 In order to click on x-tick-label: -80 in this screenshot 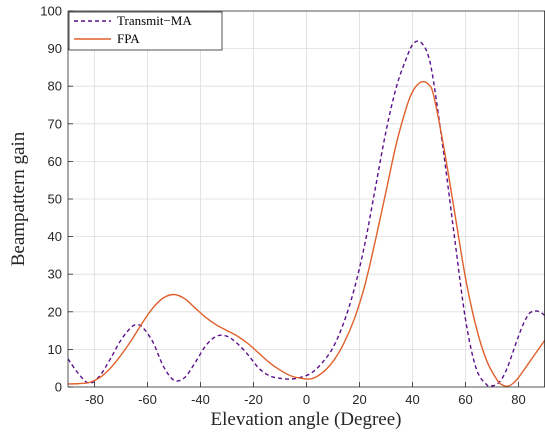, I will do `click(94, 399)`.